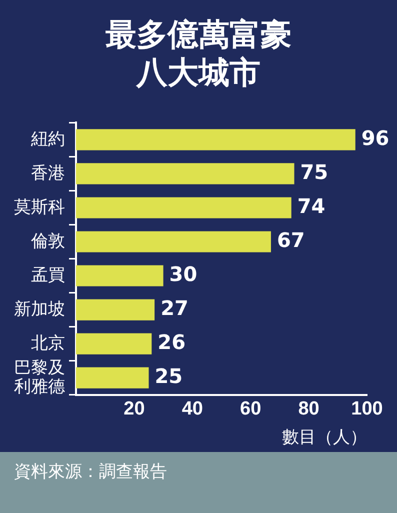 Image resolution: width=397 pixels, height=513 pixels. I want to click on data-label: 27, so click(174, 308).